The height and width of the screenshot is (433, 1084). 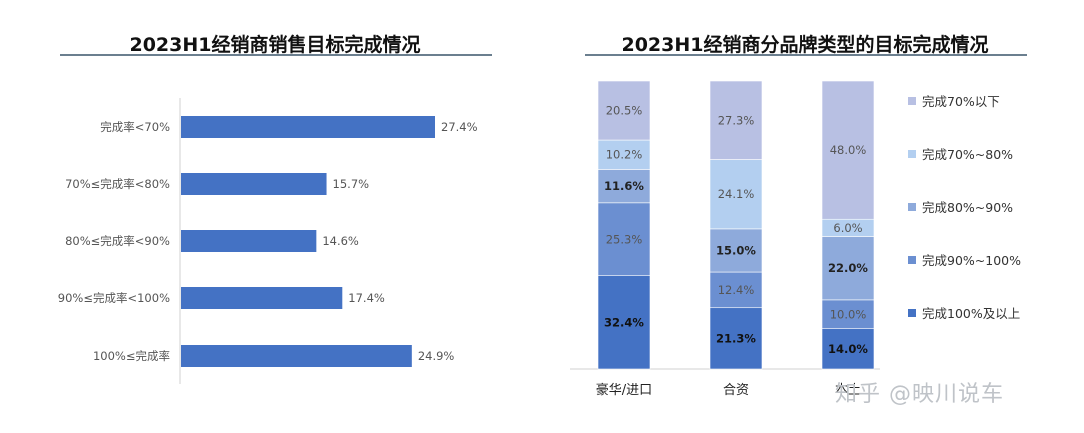 What do you see at coordinates (275, 45) in the screenshot?
I see `left-chart-title: 2023H1经销商销售目标完成情况` at bounding box center [275, 45].